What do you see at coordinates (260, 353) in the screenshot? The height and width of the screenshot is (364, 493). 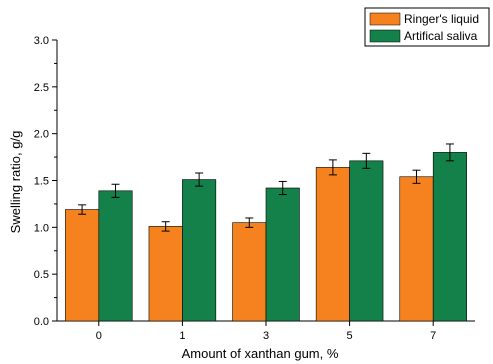 I see `x-axis-title: Amount of xanthan gum, %` at bounding box center [260, 353].